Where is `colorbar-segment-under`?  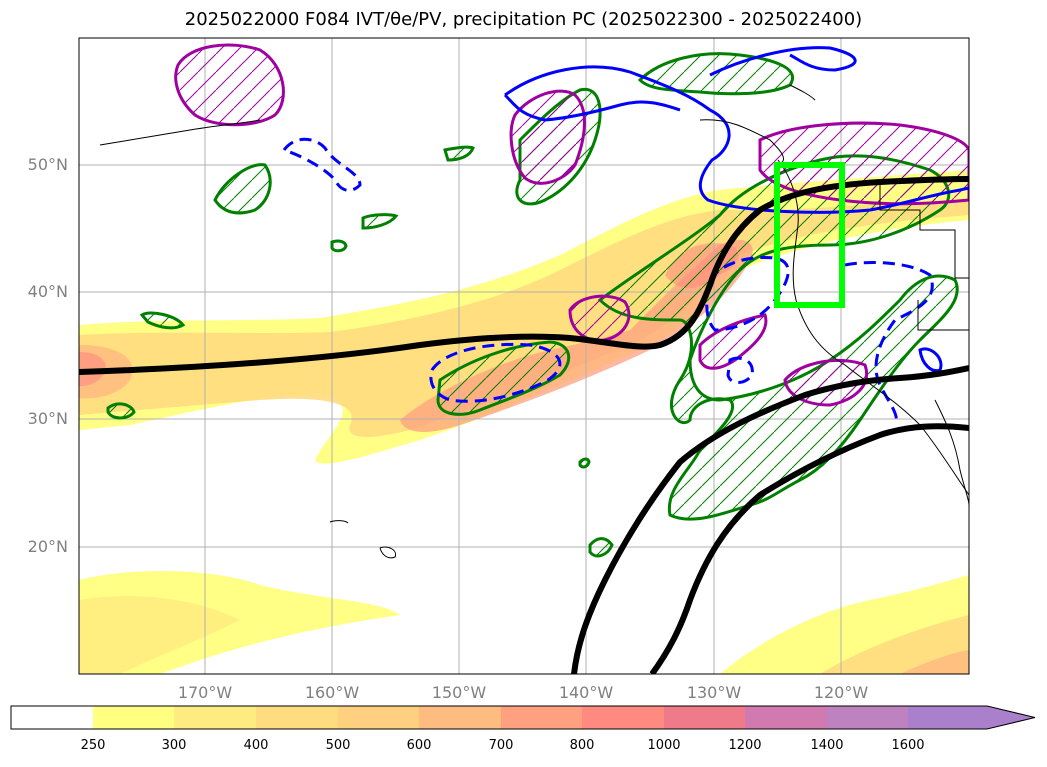
colorbar-segment-under is located at coordinates (52, 717).